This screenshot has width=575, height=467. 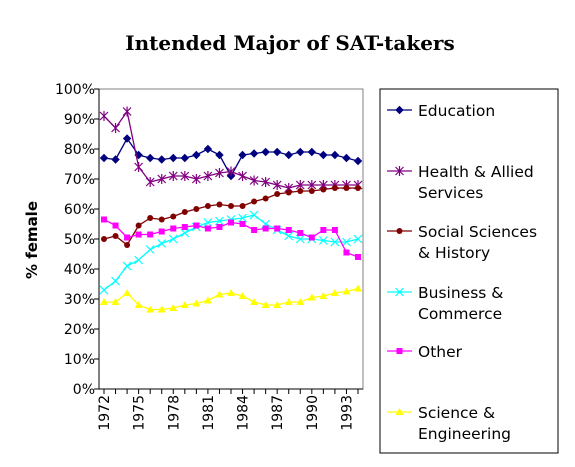 I want to click on y-tick-label: 90%, so click(x=79, y=120).